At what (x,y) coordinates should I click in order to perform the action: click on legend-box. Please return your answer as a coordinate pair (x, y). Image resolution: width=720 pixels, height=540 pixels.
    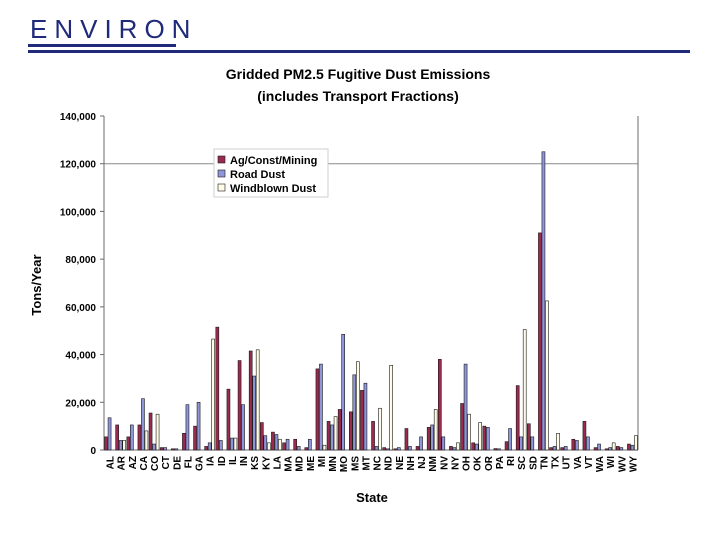
    Looking at the image, I should click on (271, 173).